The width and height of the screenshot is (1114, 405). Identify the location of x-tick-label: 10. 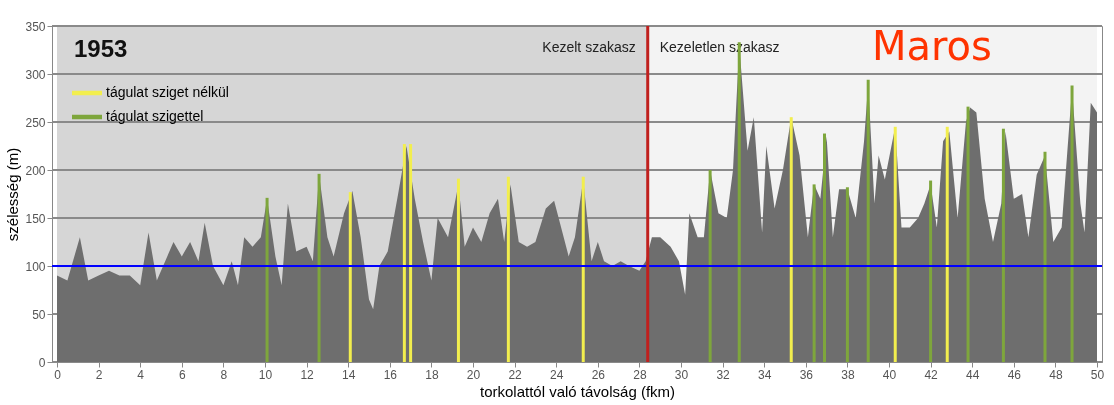
(265, 374).